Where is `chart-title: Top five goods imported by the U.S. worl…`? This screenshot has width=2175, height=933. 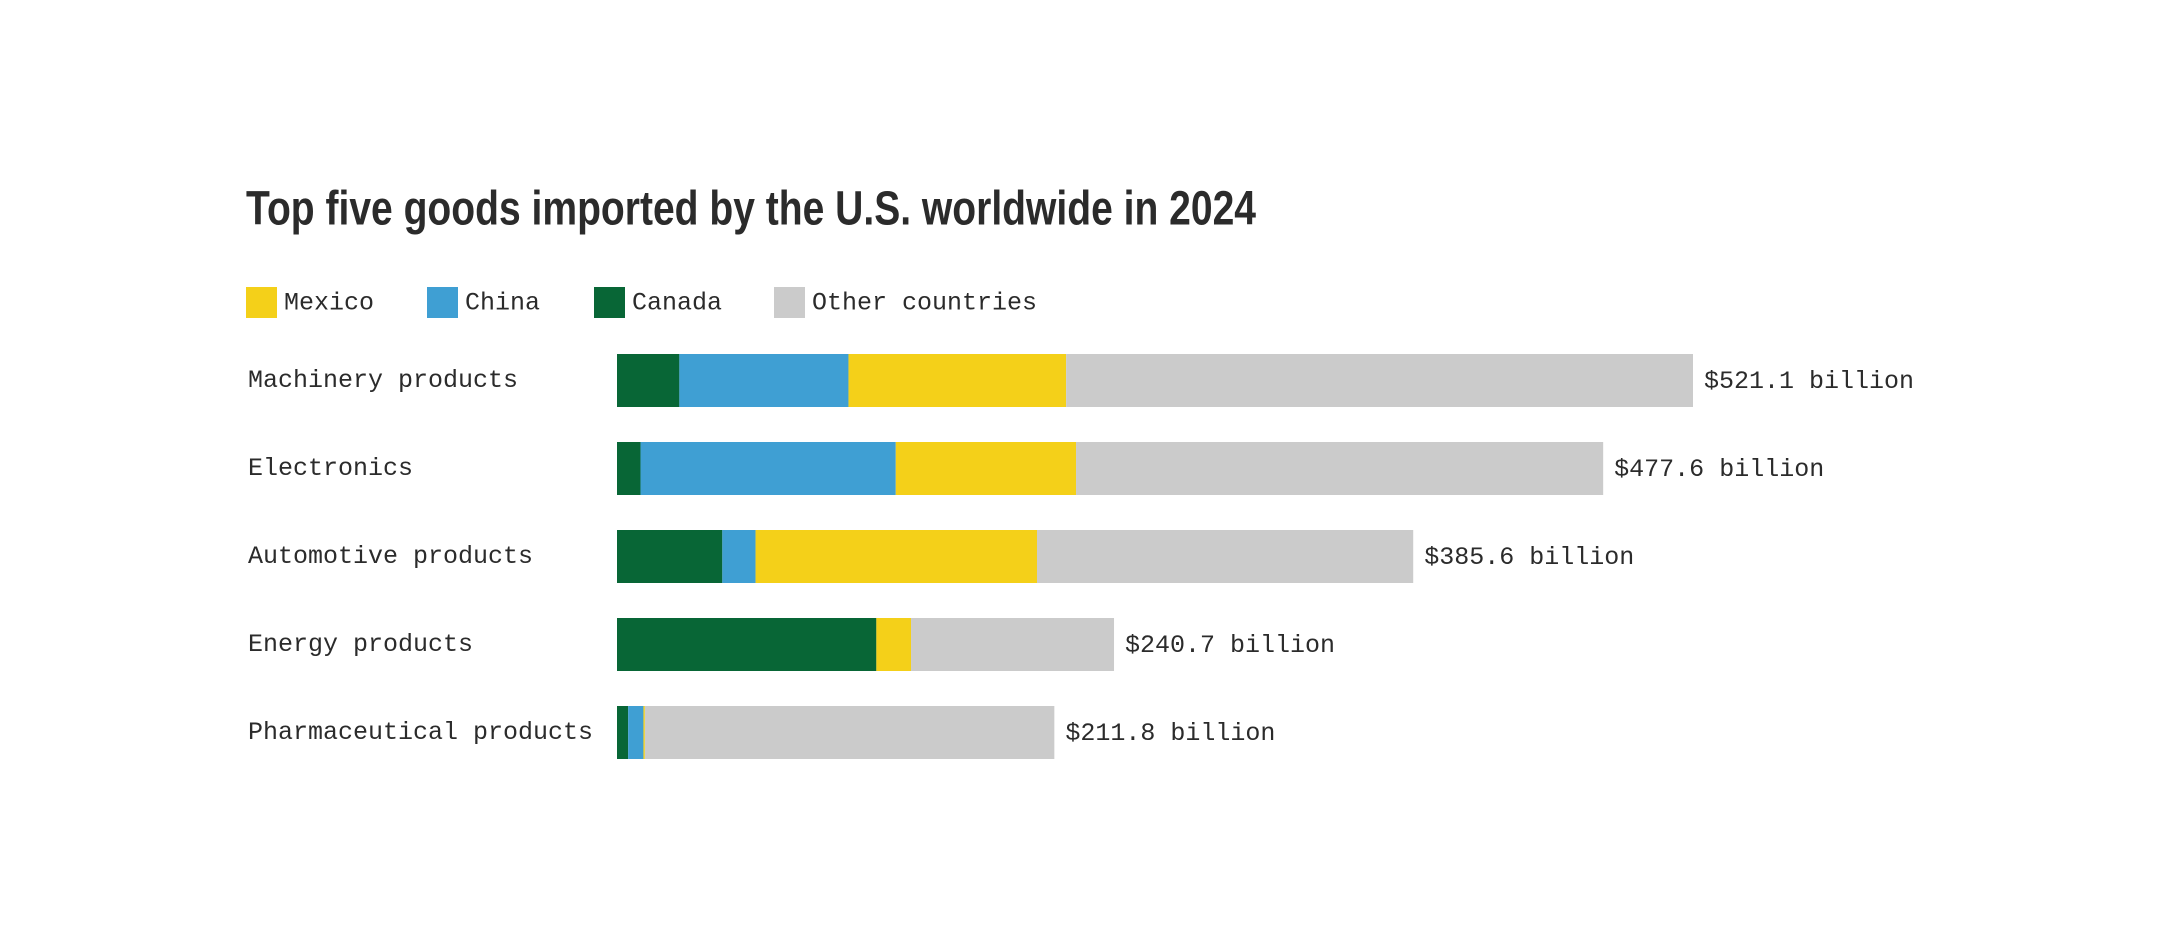 chart-title: Top five goods imported by the U.S. worl… is located at coordinates (751, 209).